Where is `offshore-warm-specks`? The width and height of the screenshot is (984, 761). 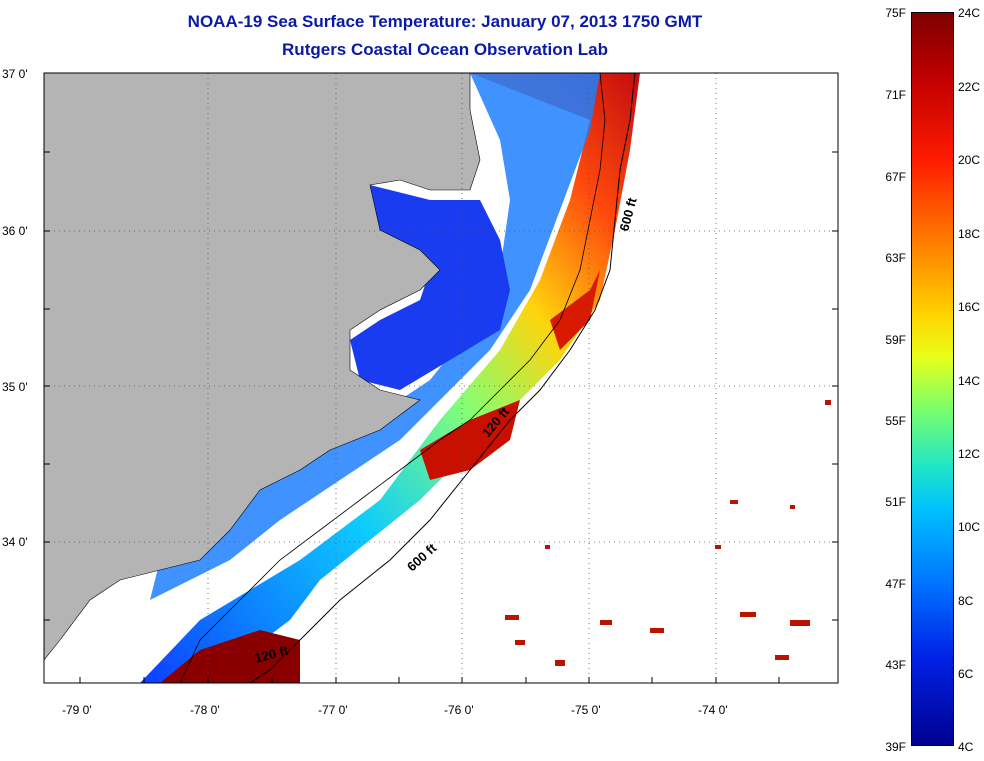
offshore-warm-specks is located at coordinates (668, 533).